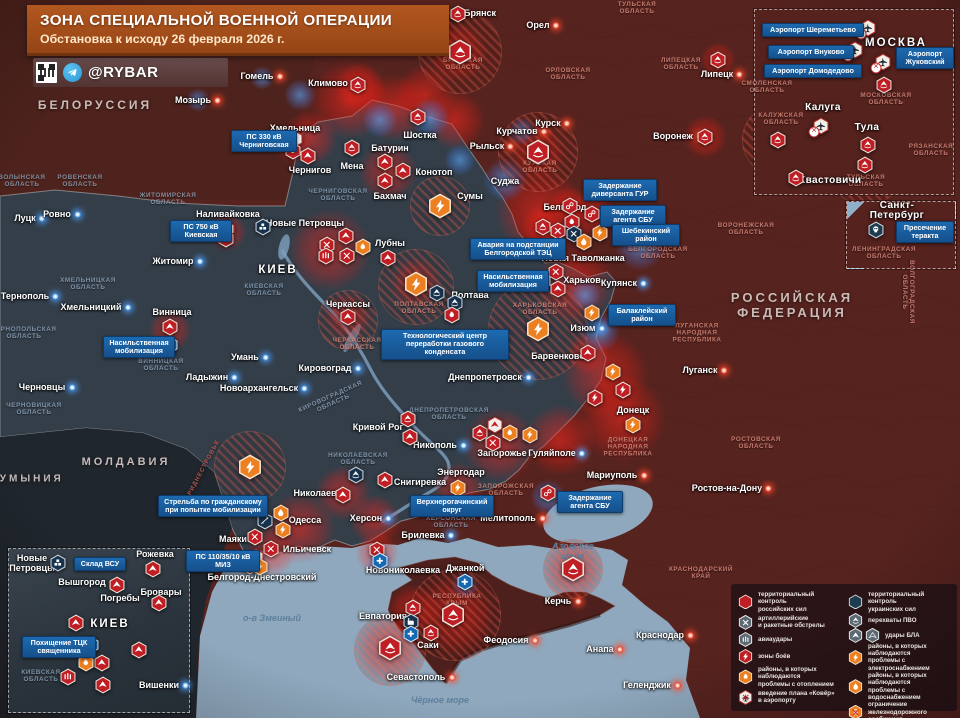 The height and width of the screenshot is (718, 960). I want to click on marker-sabotage-icon, so click(271, 549).